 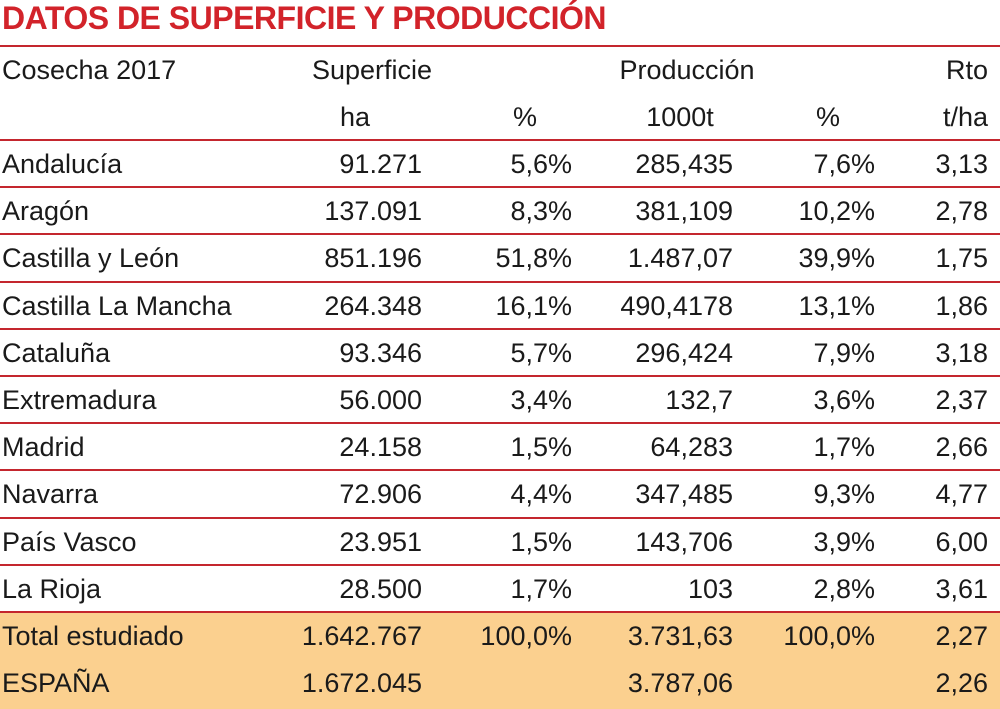 What do you see at coordinates (373, 305) in the screenshot?
I see `cell-value: 264.348` at bounding box center [373, 305].